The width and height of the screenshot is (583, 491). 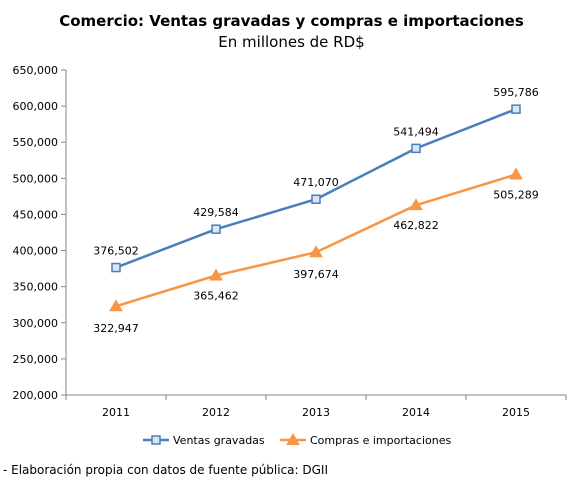 What do you see at coordinates (216, 212) in the screenshot?
I see `data-label: 429,584` at bounding box center [216, 212].